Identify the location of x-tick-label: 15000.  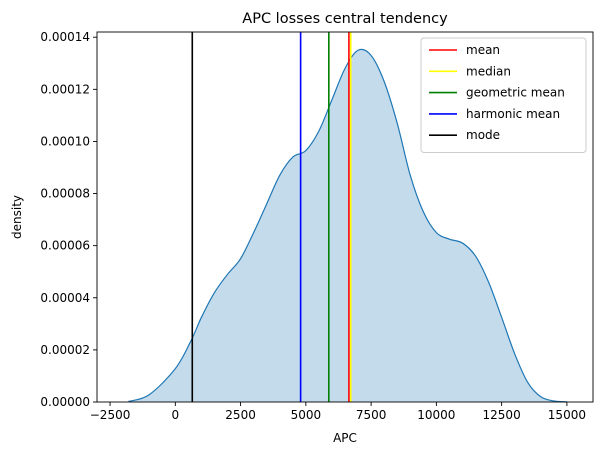
(567, 415).